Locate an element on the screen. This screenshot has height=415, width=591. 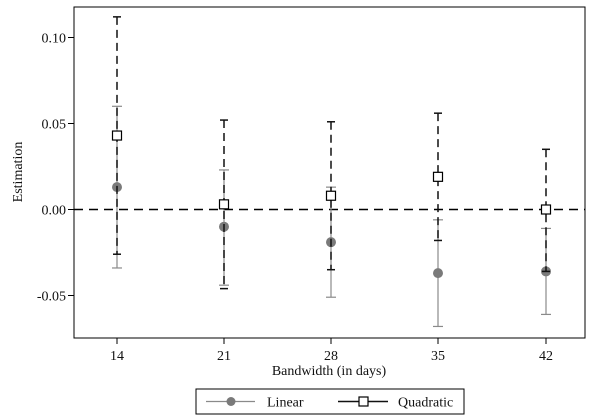
x-axis-title: Bandwidth (in days) is located at coordinates (329, 371).